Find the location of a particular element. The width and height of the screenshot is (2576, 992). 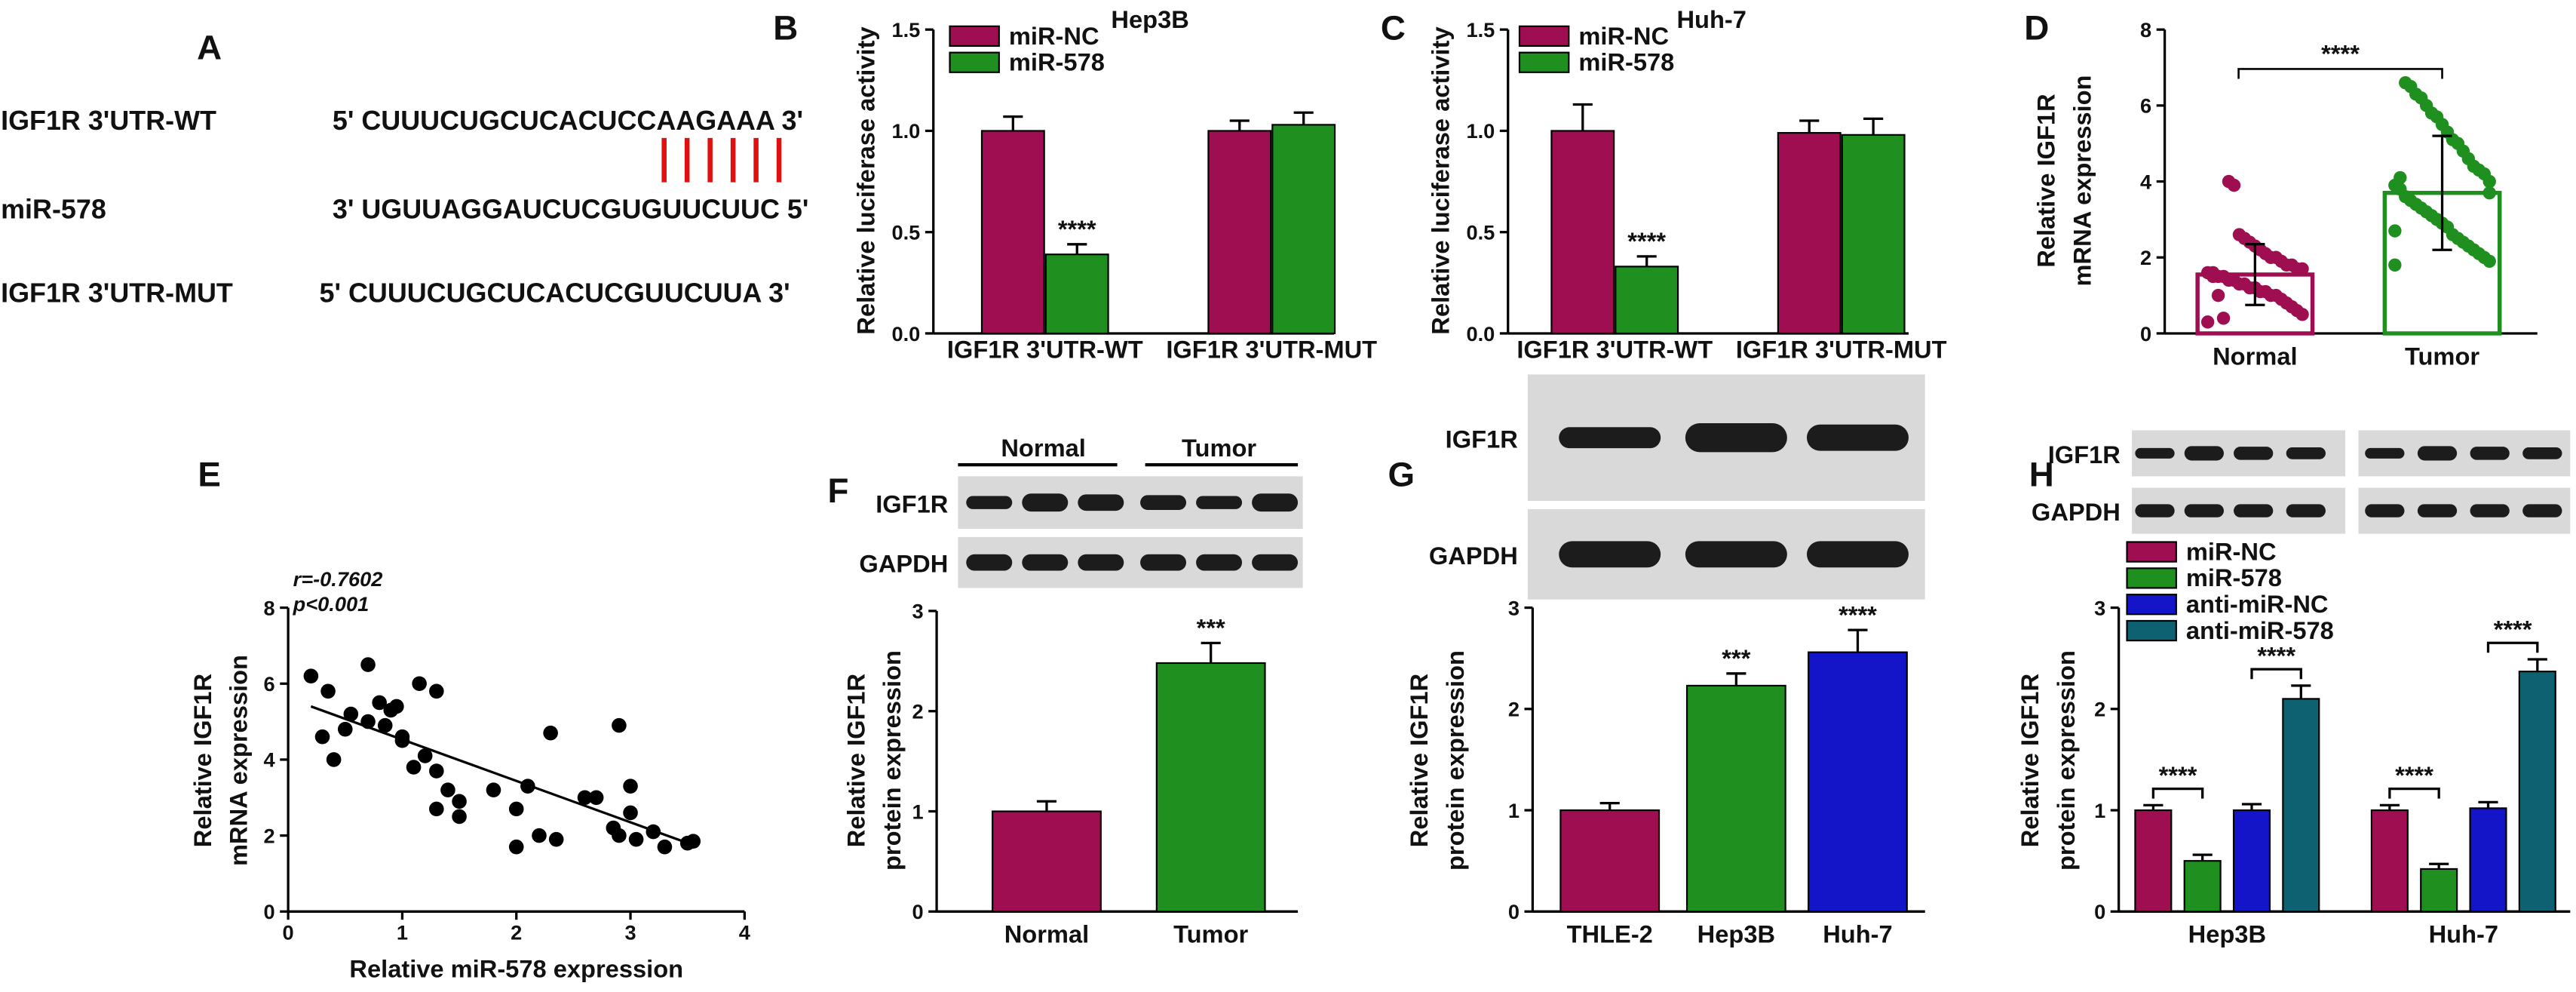

y-tick-label: 0.5 is located at coordinates (905, 232).